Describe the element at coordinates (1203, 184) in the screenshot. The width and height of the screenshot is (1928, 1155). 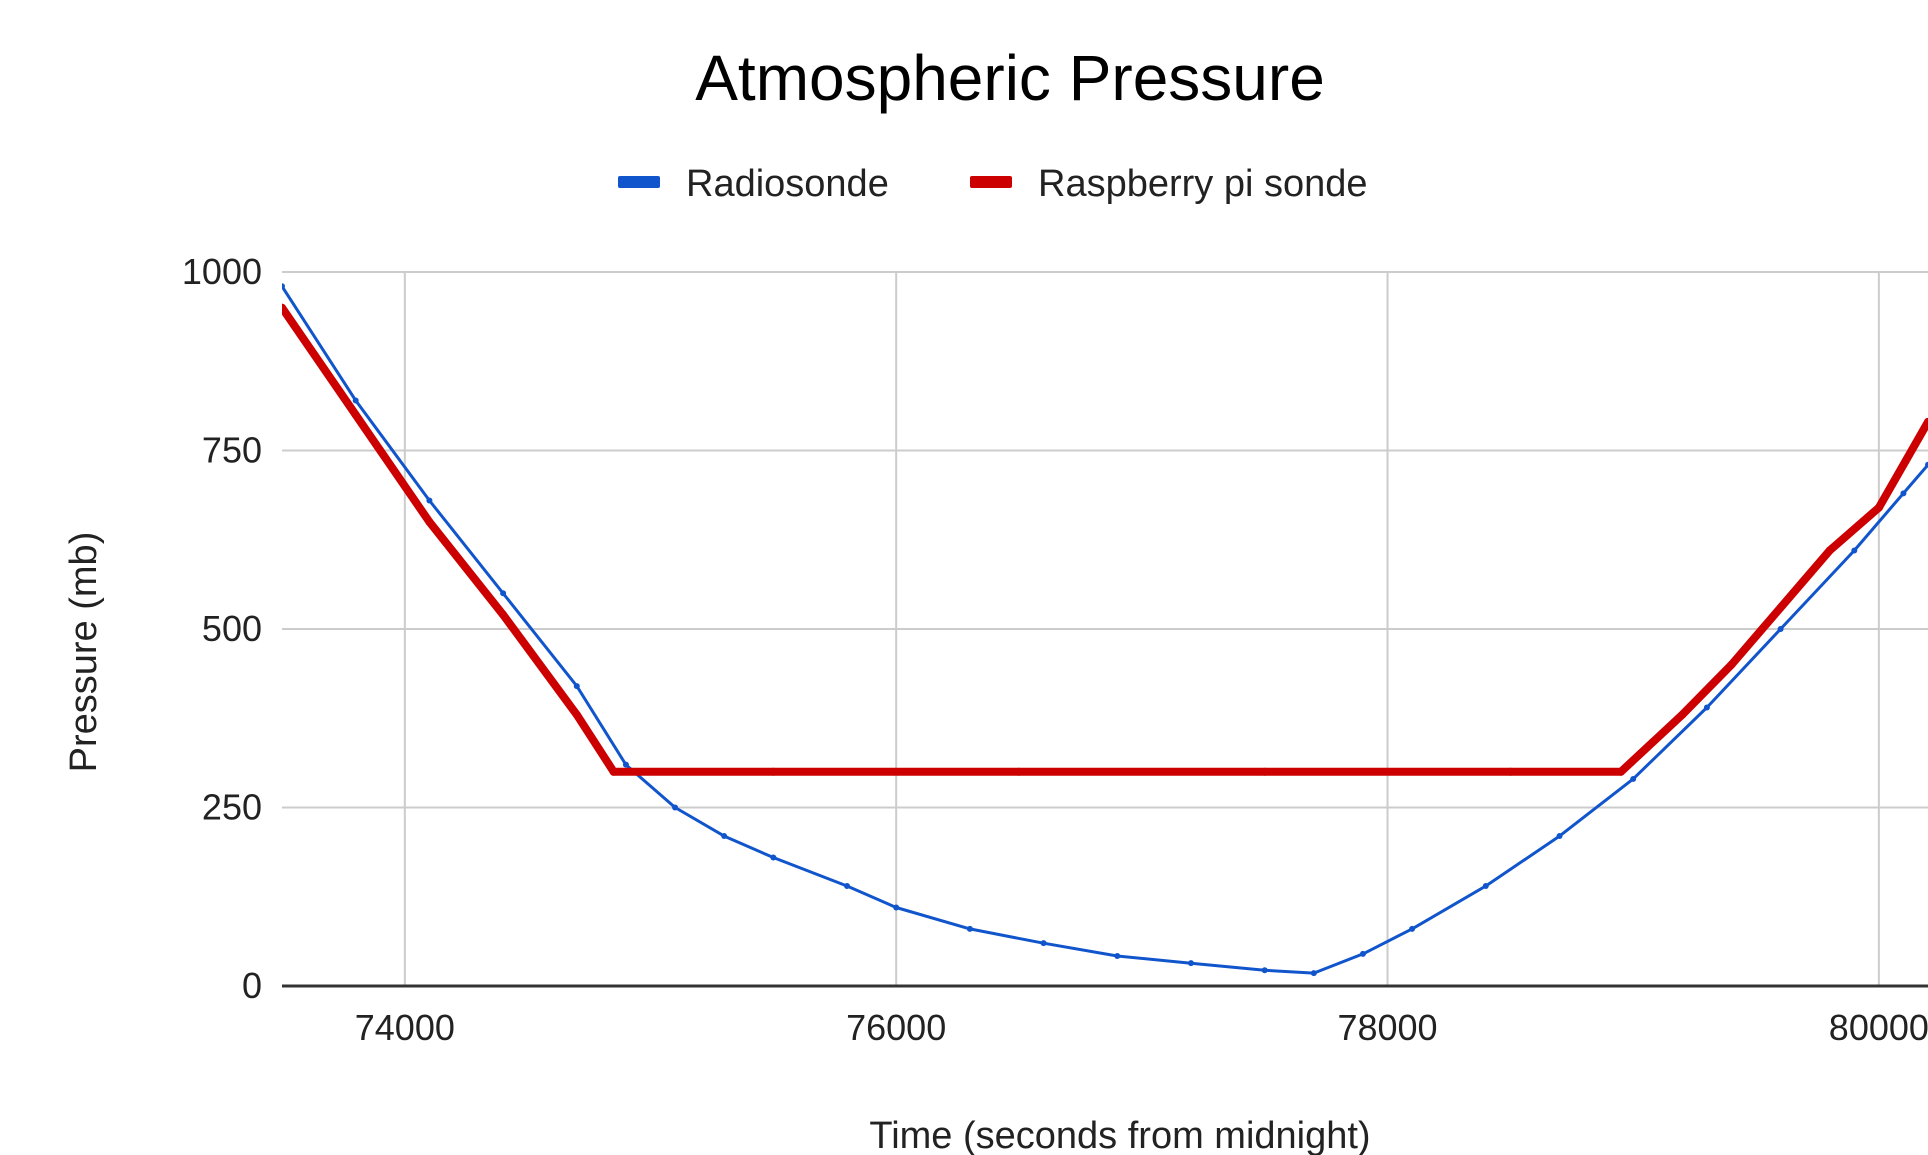
I see `legend-label: Raspberry pi sonde` at that location.